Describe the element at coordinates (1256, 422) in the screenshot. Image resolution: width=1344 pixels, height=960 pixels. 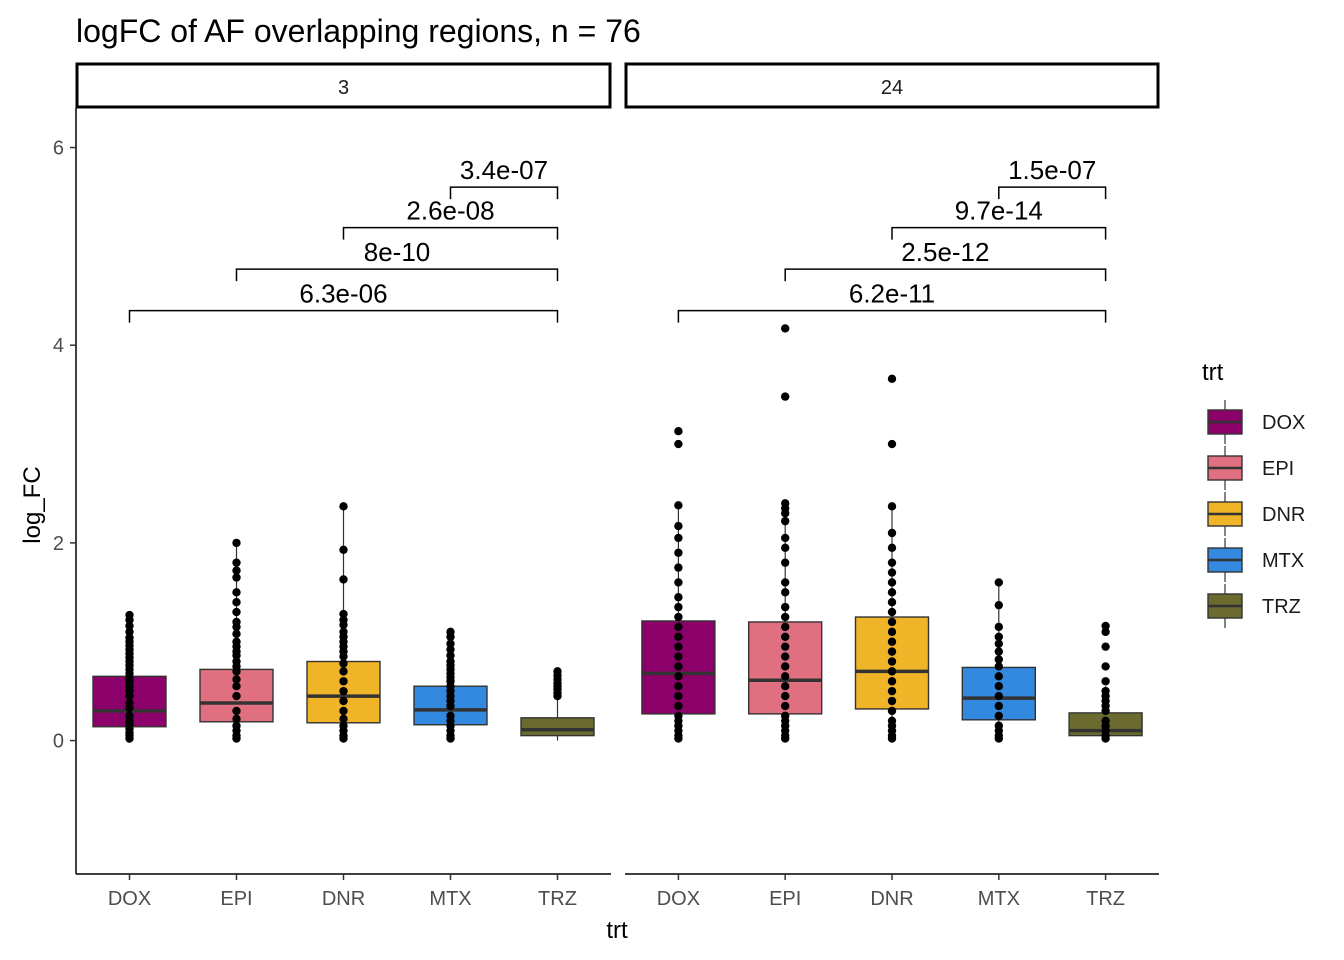
I see `legend-item-DOX: DOX` at that location.